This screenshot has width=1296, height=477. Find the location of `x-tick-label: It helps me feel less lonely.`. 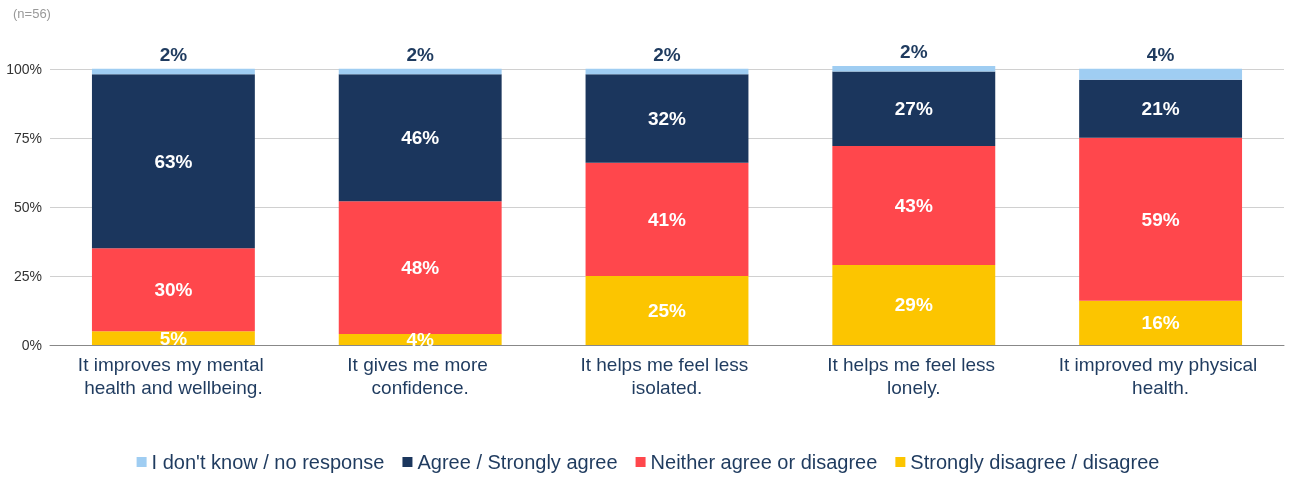

x-tick-label: It helps me feel less lonely. is located at coordinates (914, 376).